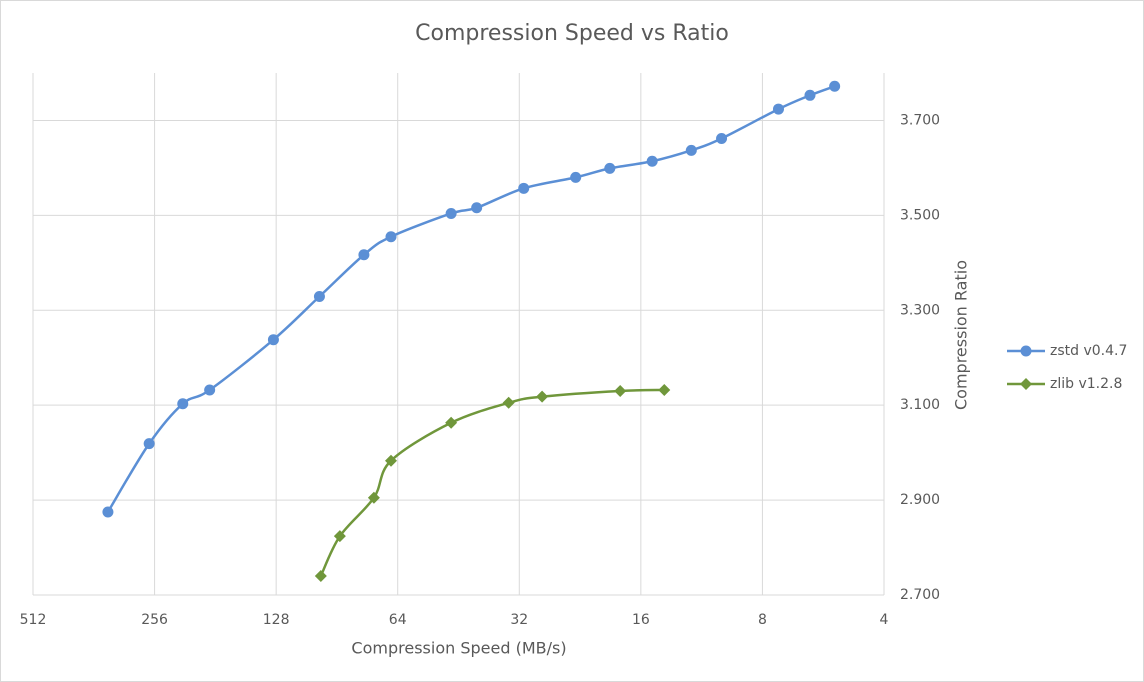 This screenshot has width=1144, height=682. Describe the element at coordinates (572, 33) in the screenshot. I see `chart-title: Compression Speed vs Ratio` at that location.